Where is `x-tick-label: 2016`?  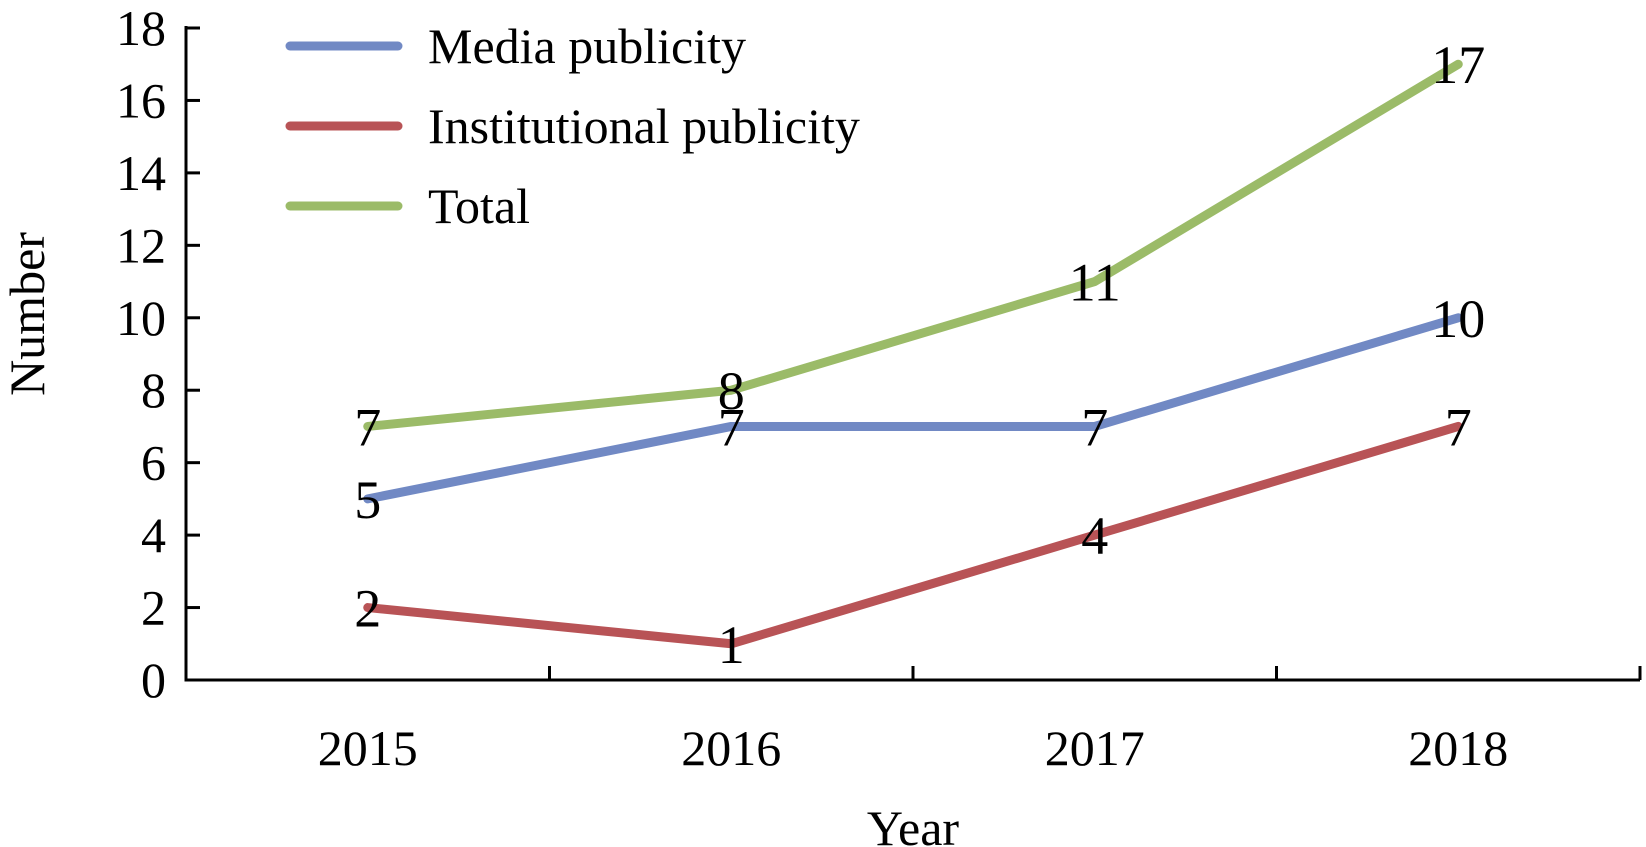 x-tick-label: 2016 is located at coordinates (731, 748).